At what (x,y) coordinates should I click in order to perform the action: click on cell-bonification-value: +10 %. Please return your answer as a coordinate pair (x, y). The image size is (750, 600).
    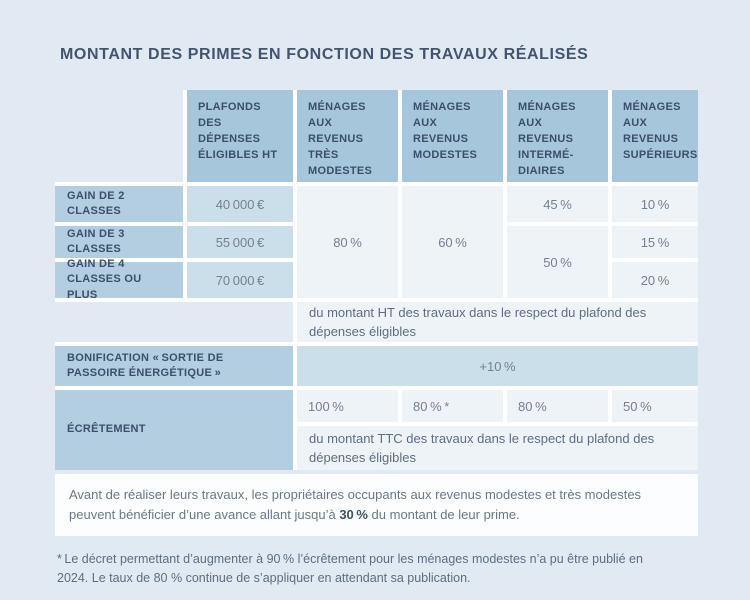
    Looking at the image, I should click on (497, 366).